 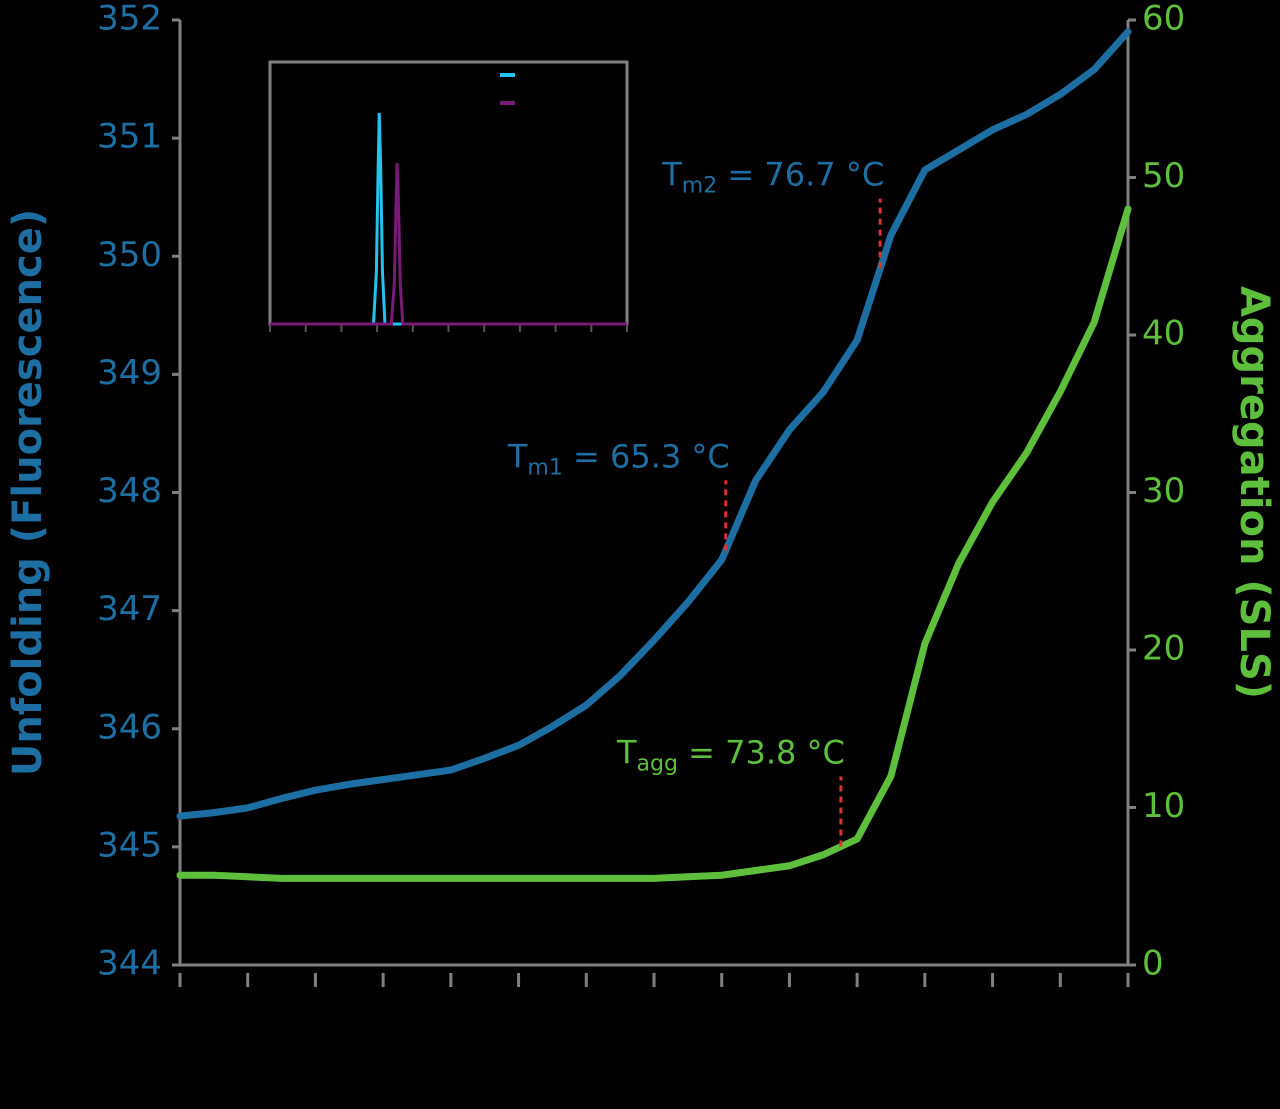 I want to click on annotation-rest: = 73.8 °C, so click(x=761, y=753).